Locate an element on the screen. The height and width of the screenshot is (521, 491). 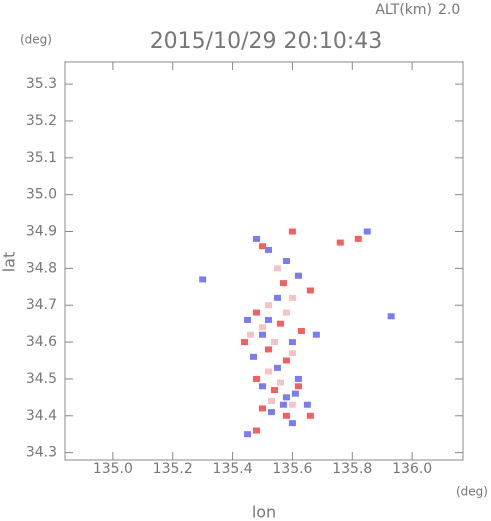
chart-title: 2015/10/29 20:10:43 is located at coordinates (266, 41).